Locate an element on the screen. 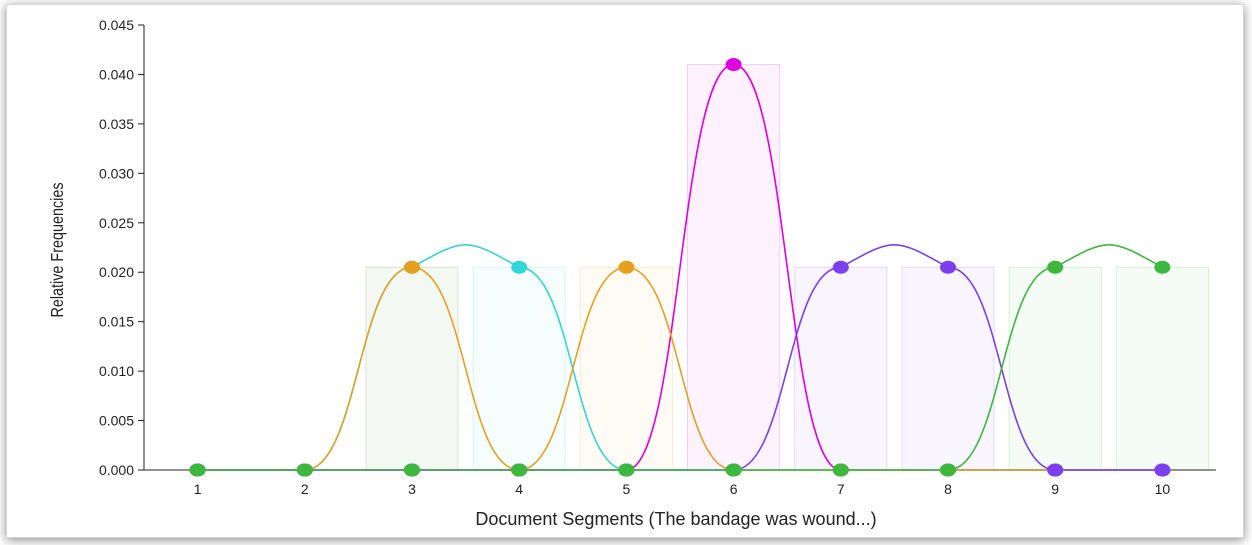  y-tick-label: 0.020 is located at coordinates (116, 272).